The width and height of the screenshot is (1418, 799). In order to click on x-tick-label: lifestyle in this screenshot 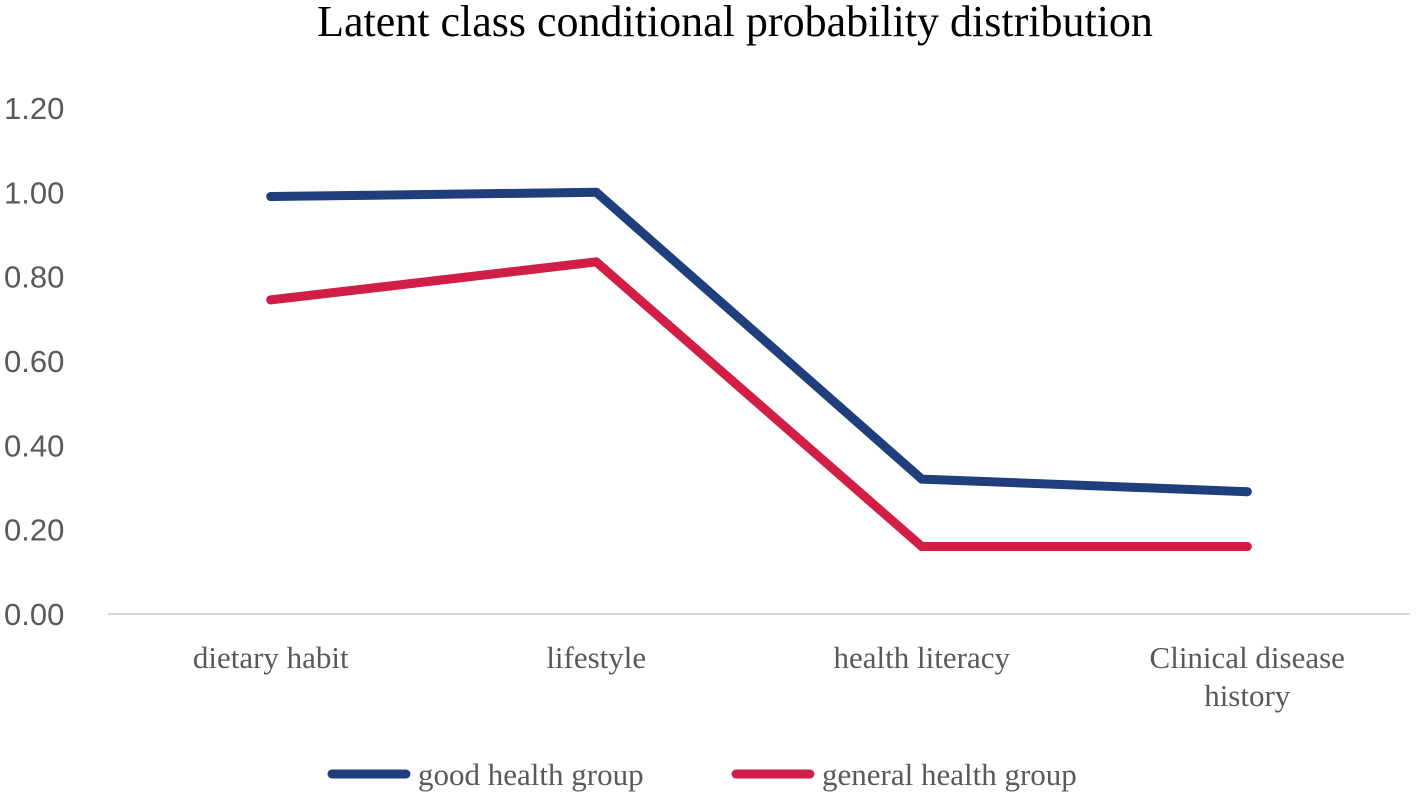, I will do `click(596, 657)`.